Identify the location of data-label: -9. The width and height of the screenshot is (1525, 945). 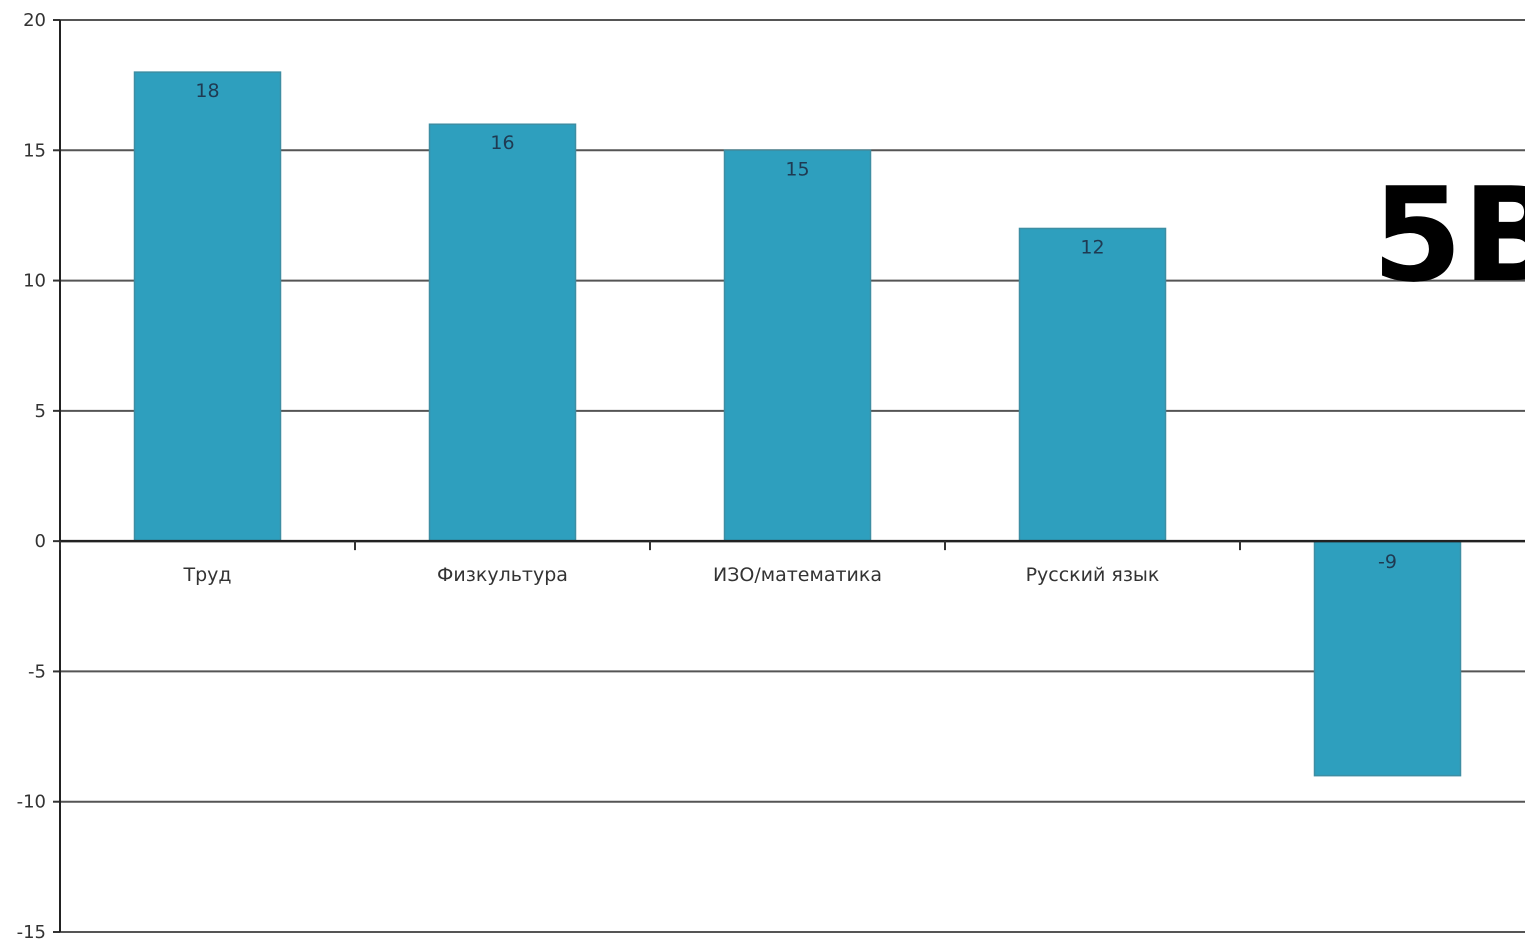
(1387, 562).